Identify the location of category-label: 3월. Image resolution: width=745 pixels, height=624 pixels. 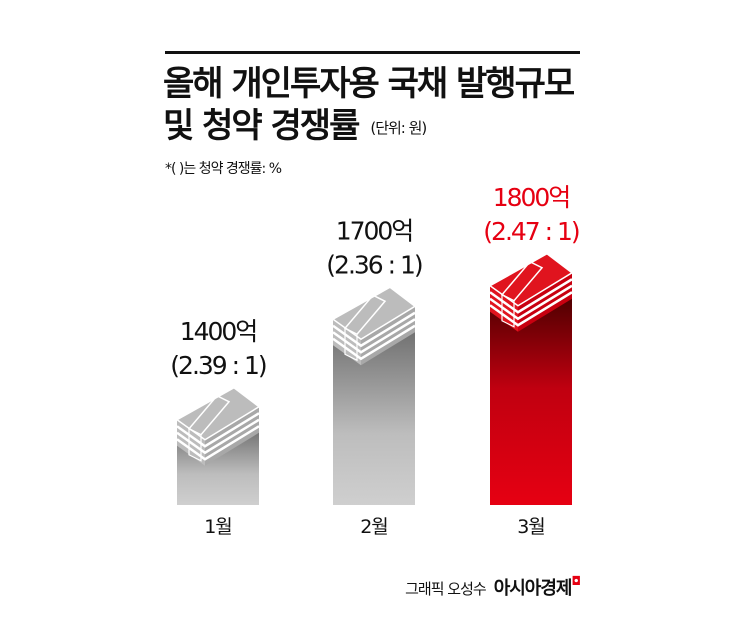
(531, 527).